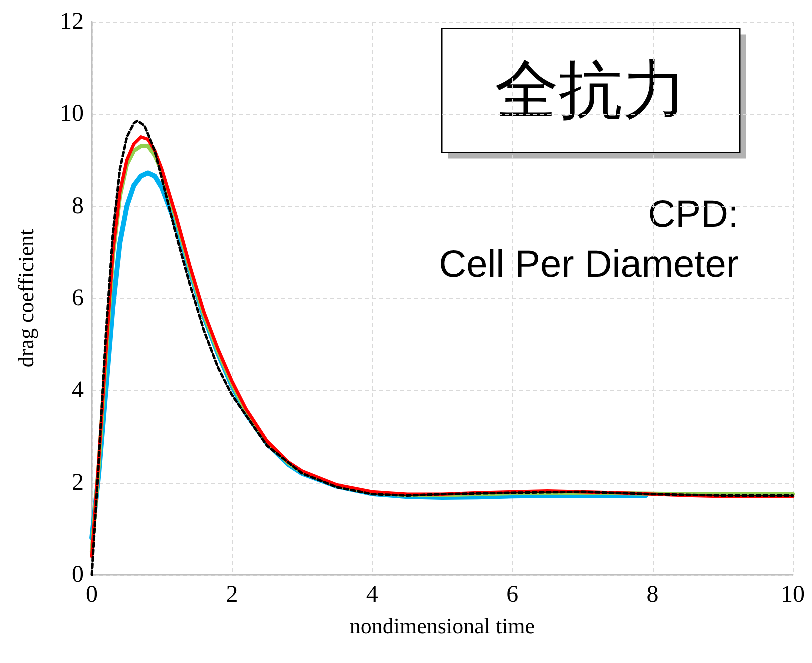 This screenshot has height=663, width=812. Describe the element at coordinates (72, 114) in the screenshot. I see `y-tick-label: 10` at that location.